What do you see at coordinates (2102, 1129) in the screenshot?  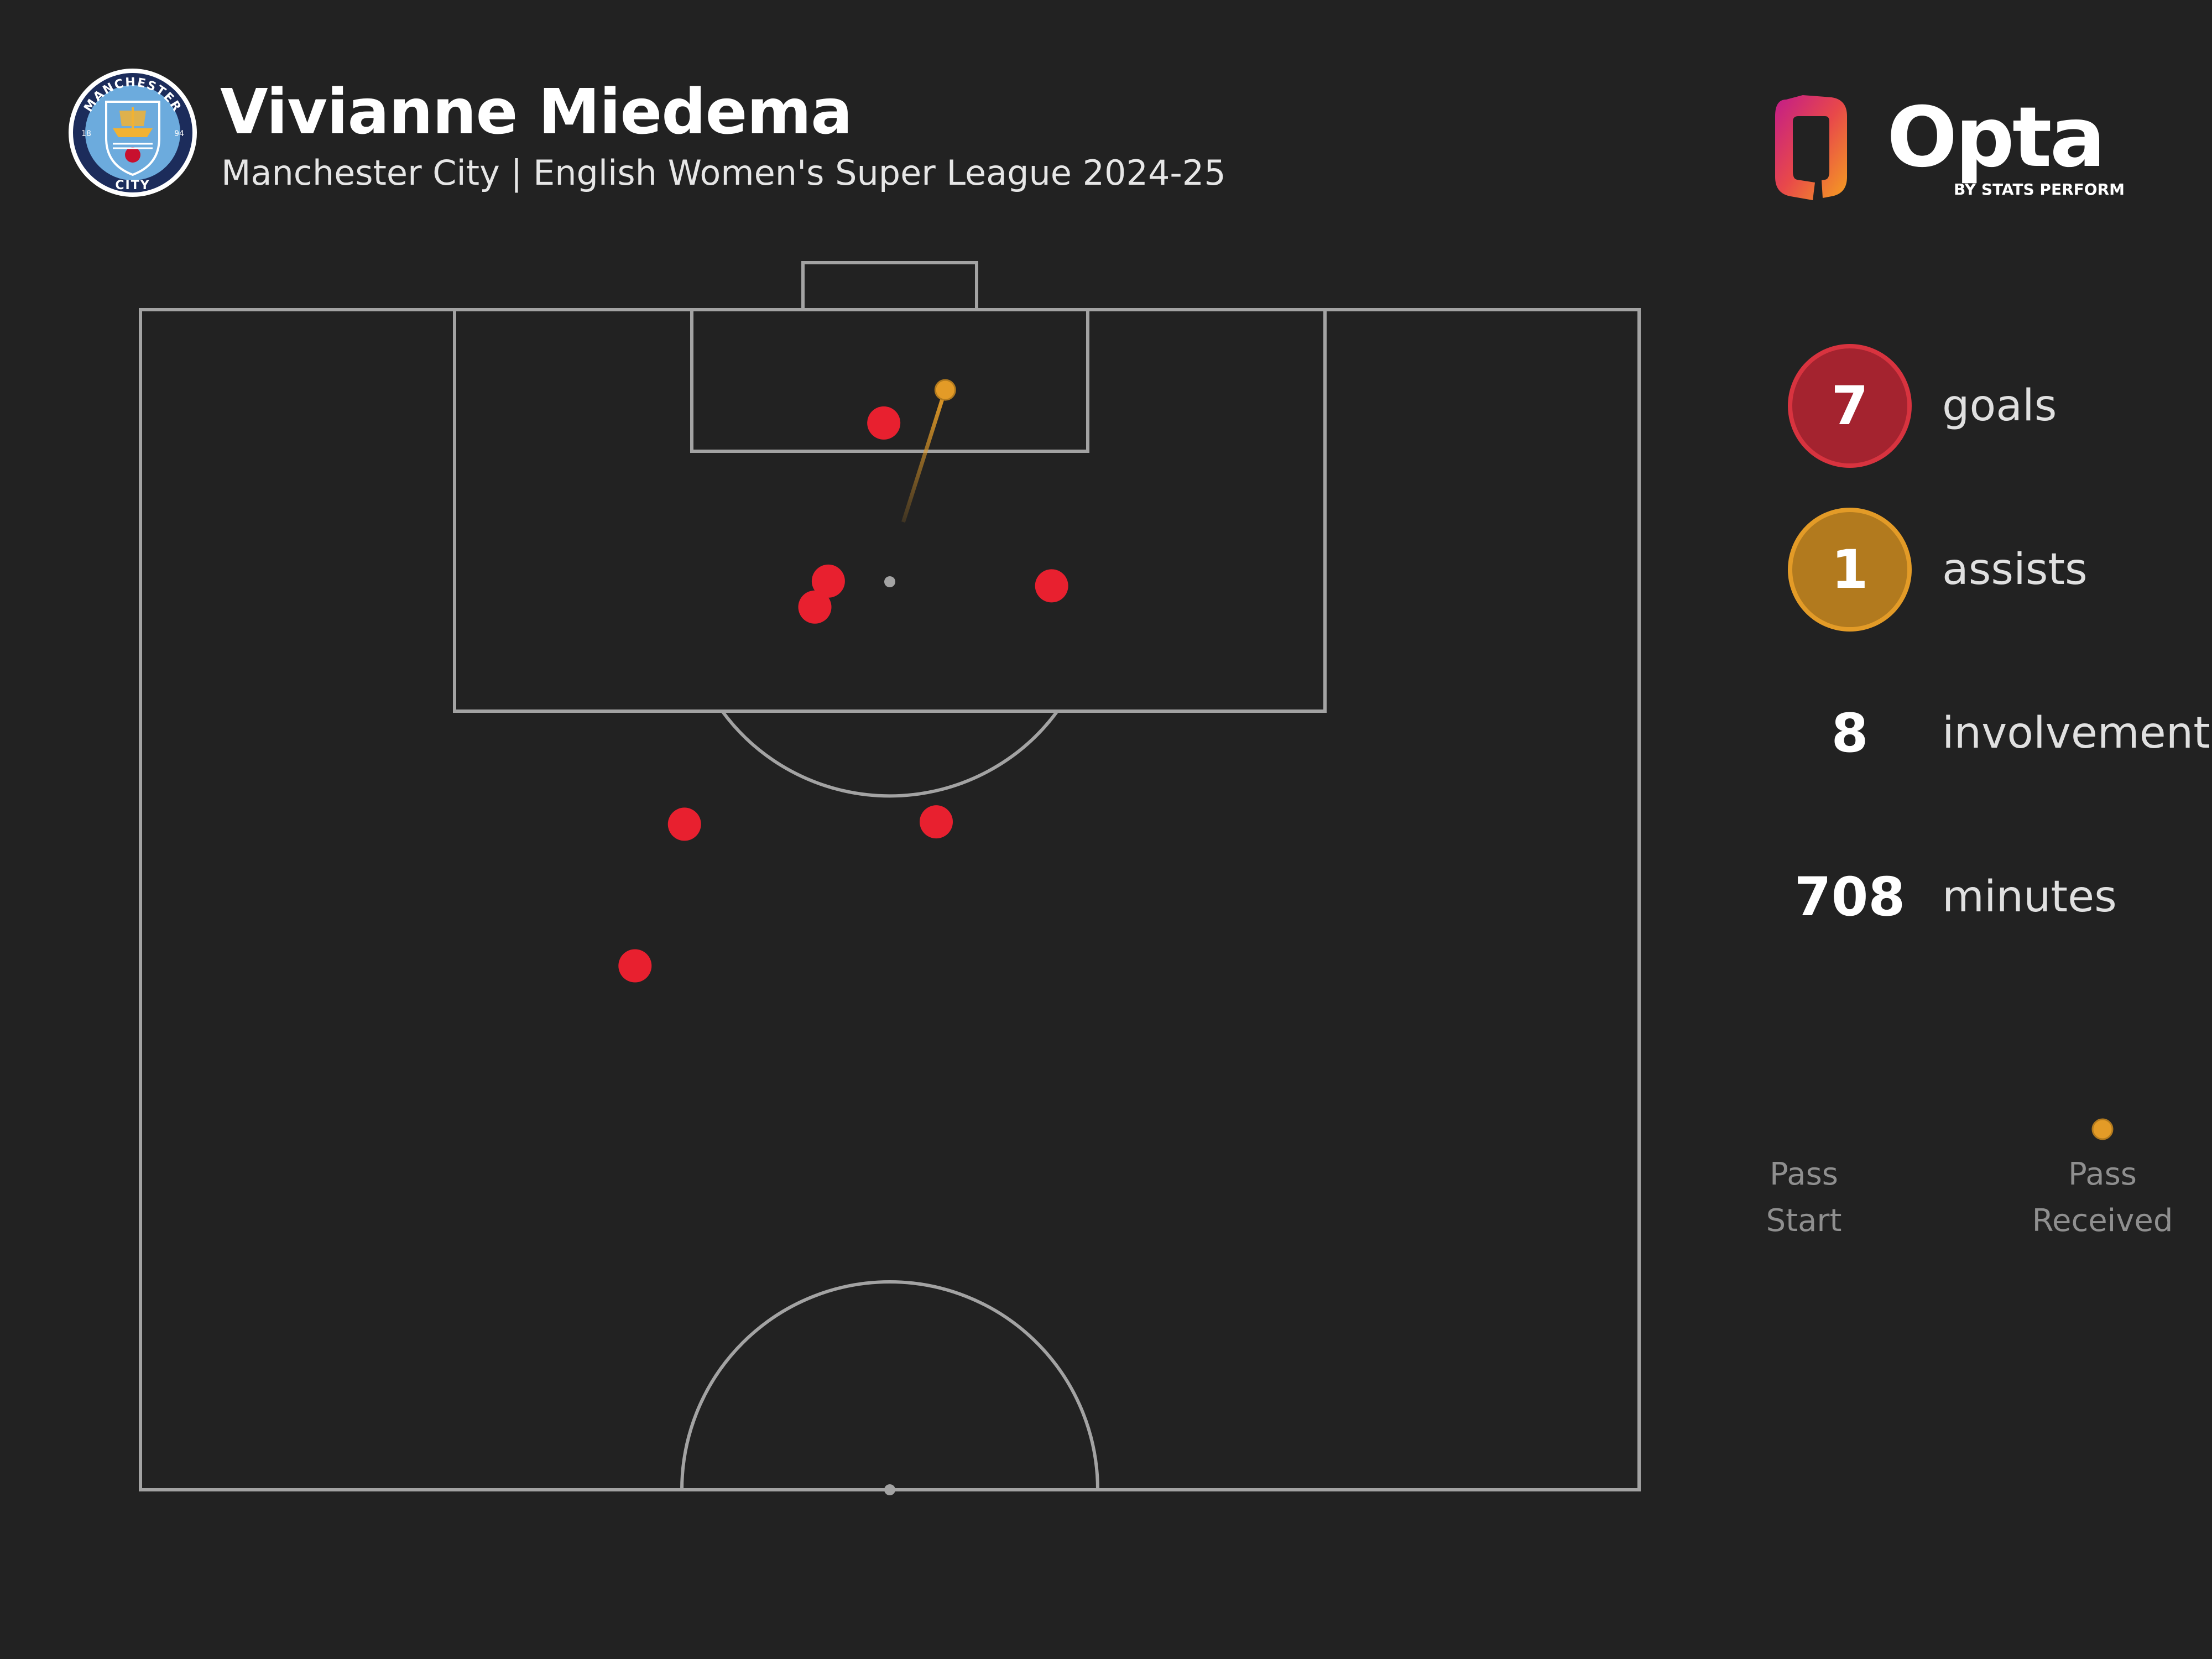 I see `legend-pass-received-dot` at bounding box center [2102, 1129].